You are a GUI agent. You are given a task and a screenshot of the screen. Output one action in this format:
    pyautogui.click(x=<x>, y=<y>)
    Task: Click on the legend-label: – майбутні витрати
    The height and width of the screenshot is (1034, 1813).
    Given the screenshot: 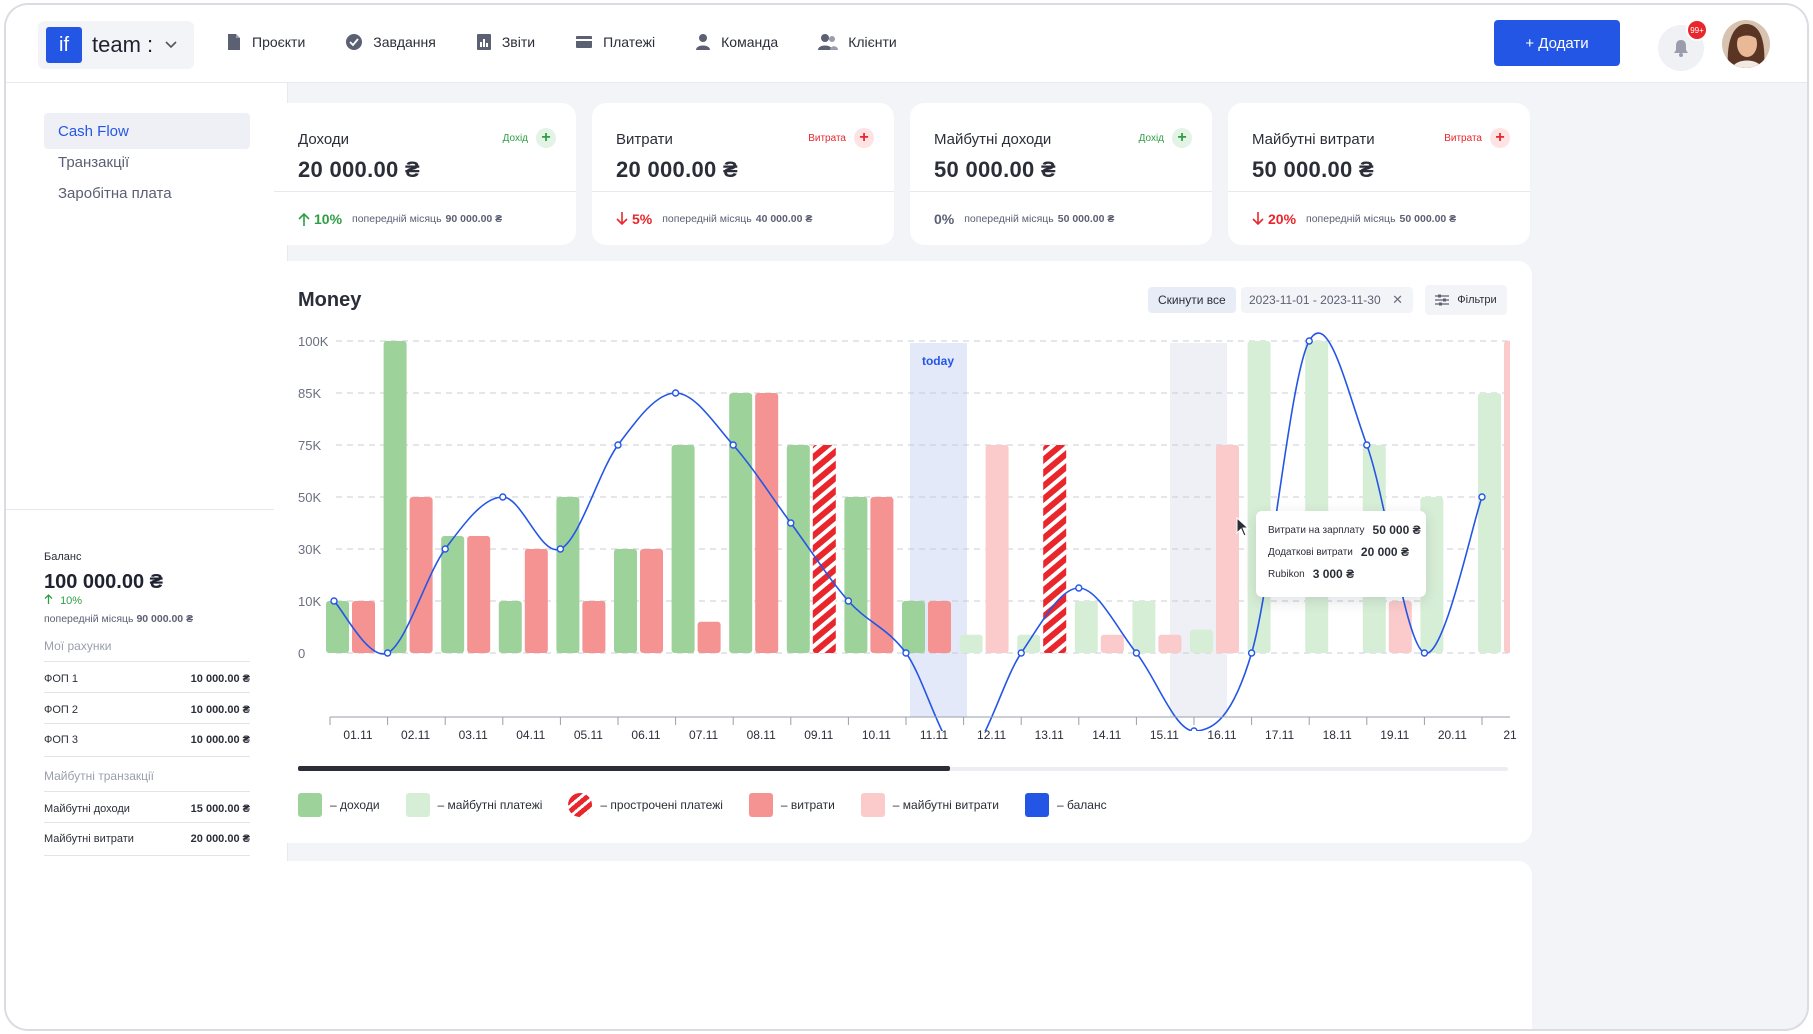 What is the action you would take?
    pyautogui.click(x=946, y=805)
    